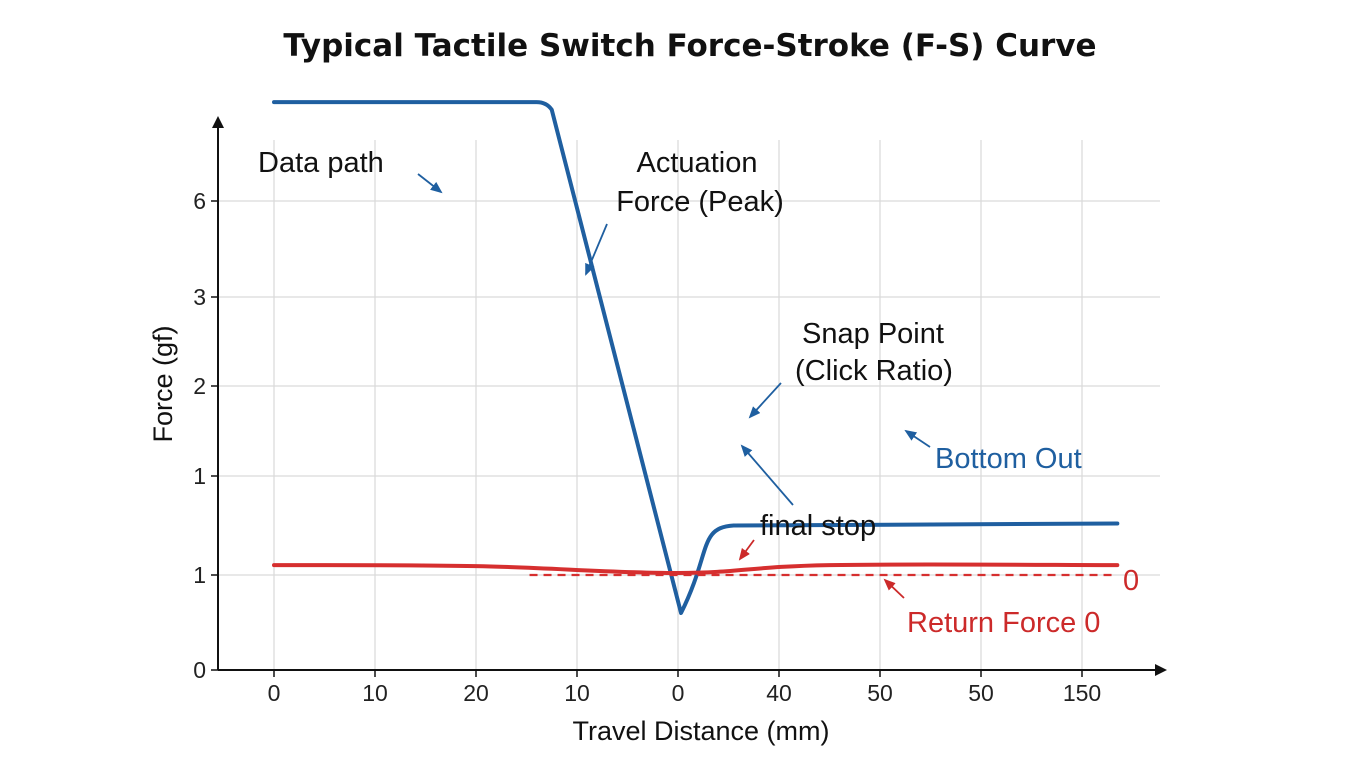  What do you see at coordinates (917, 438) in the screenshot?
I see `arrow-bottom-out` at bounding box center [917, 438].